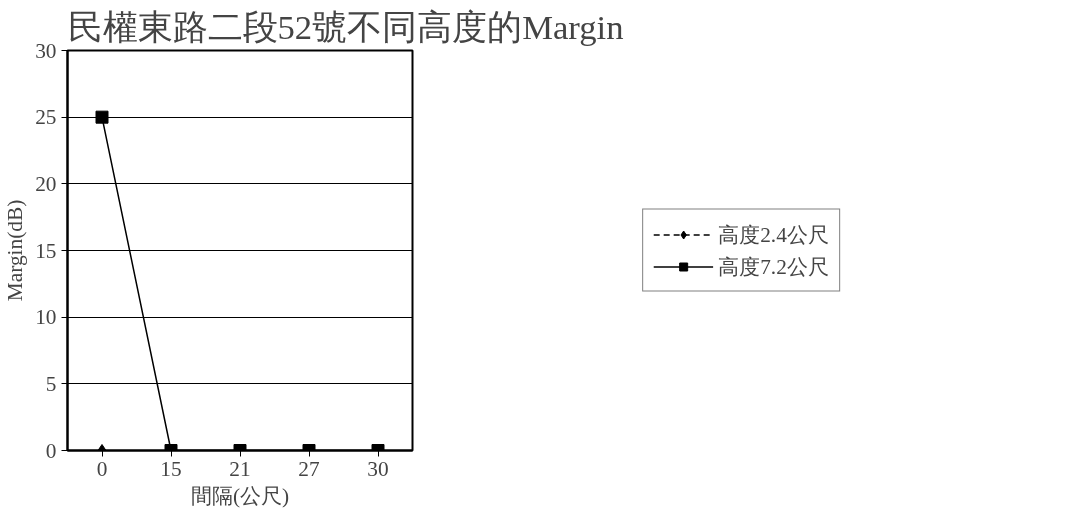 This screenshot has width=1082, height=519. What do you see at coordinates (46, 183) in the screenshot?
I see `y-tick-label: 20` at bounding box center [46, 183].